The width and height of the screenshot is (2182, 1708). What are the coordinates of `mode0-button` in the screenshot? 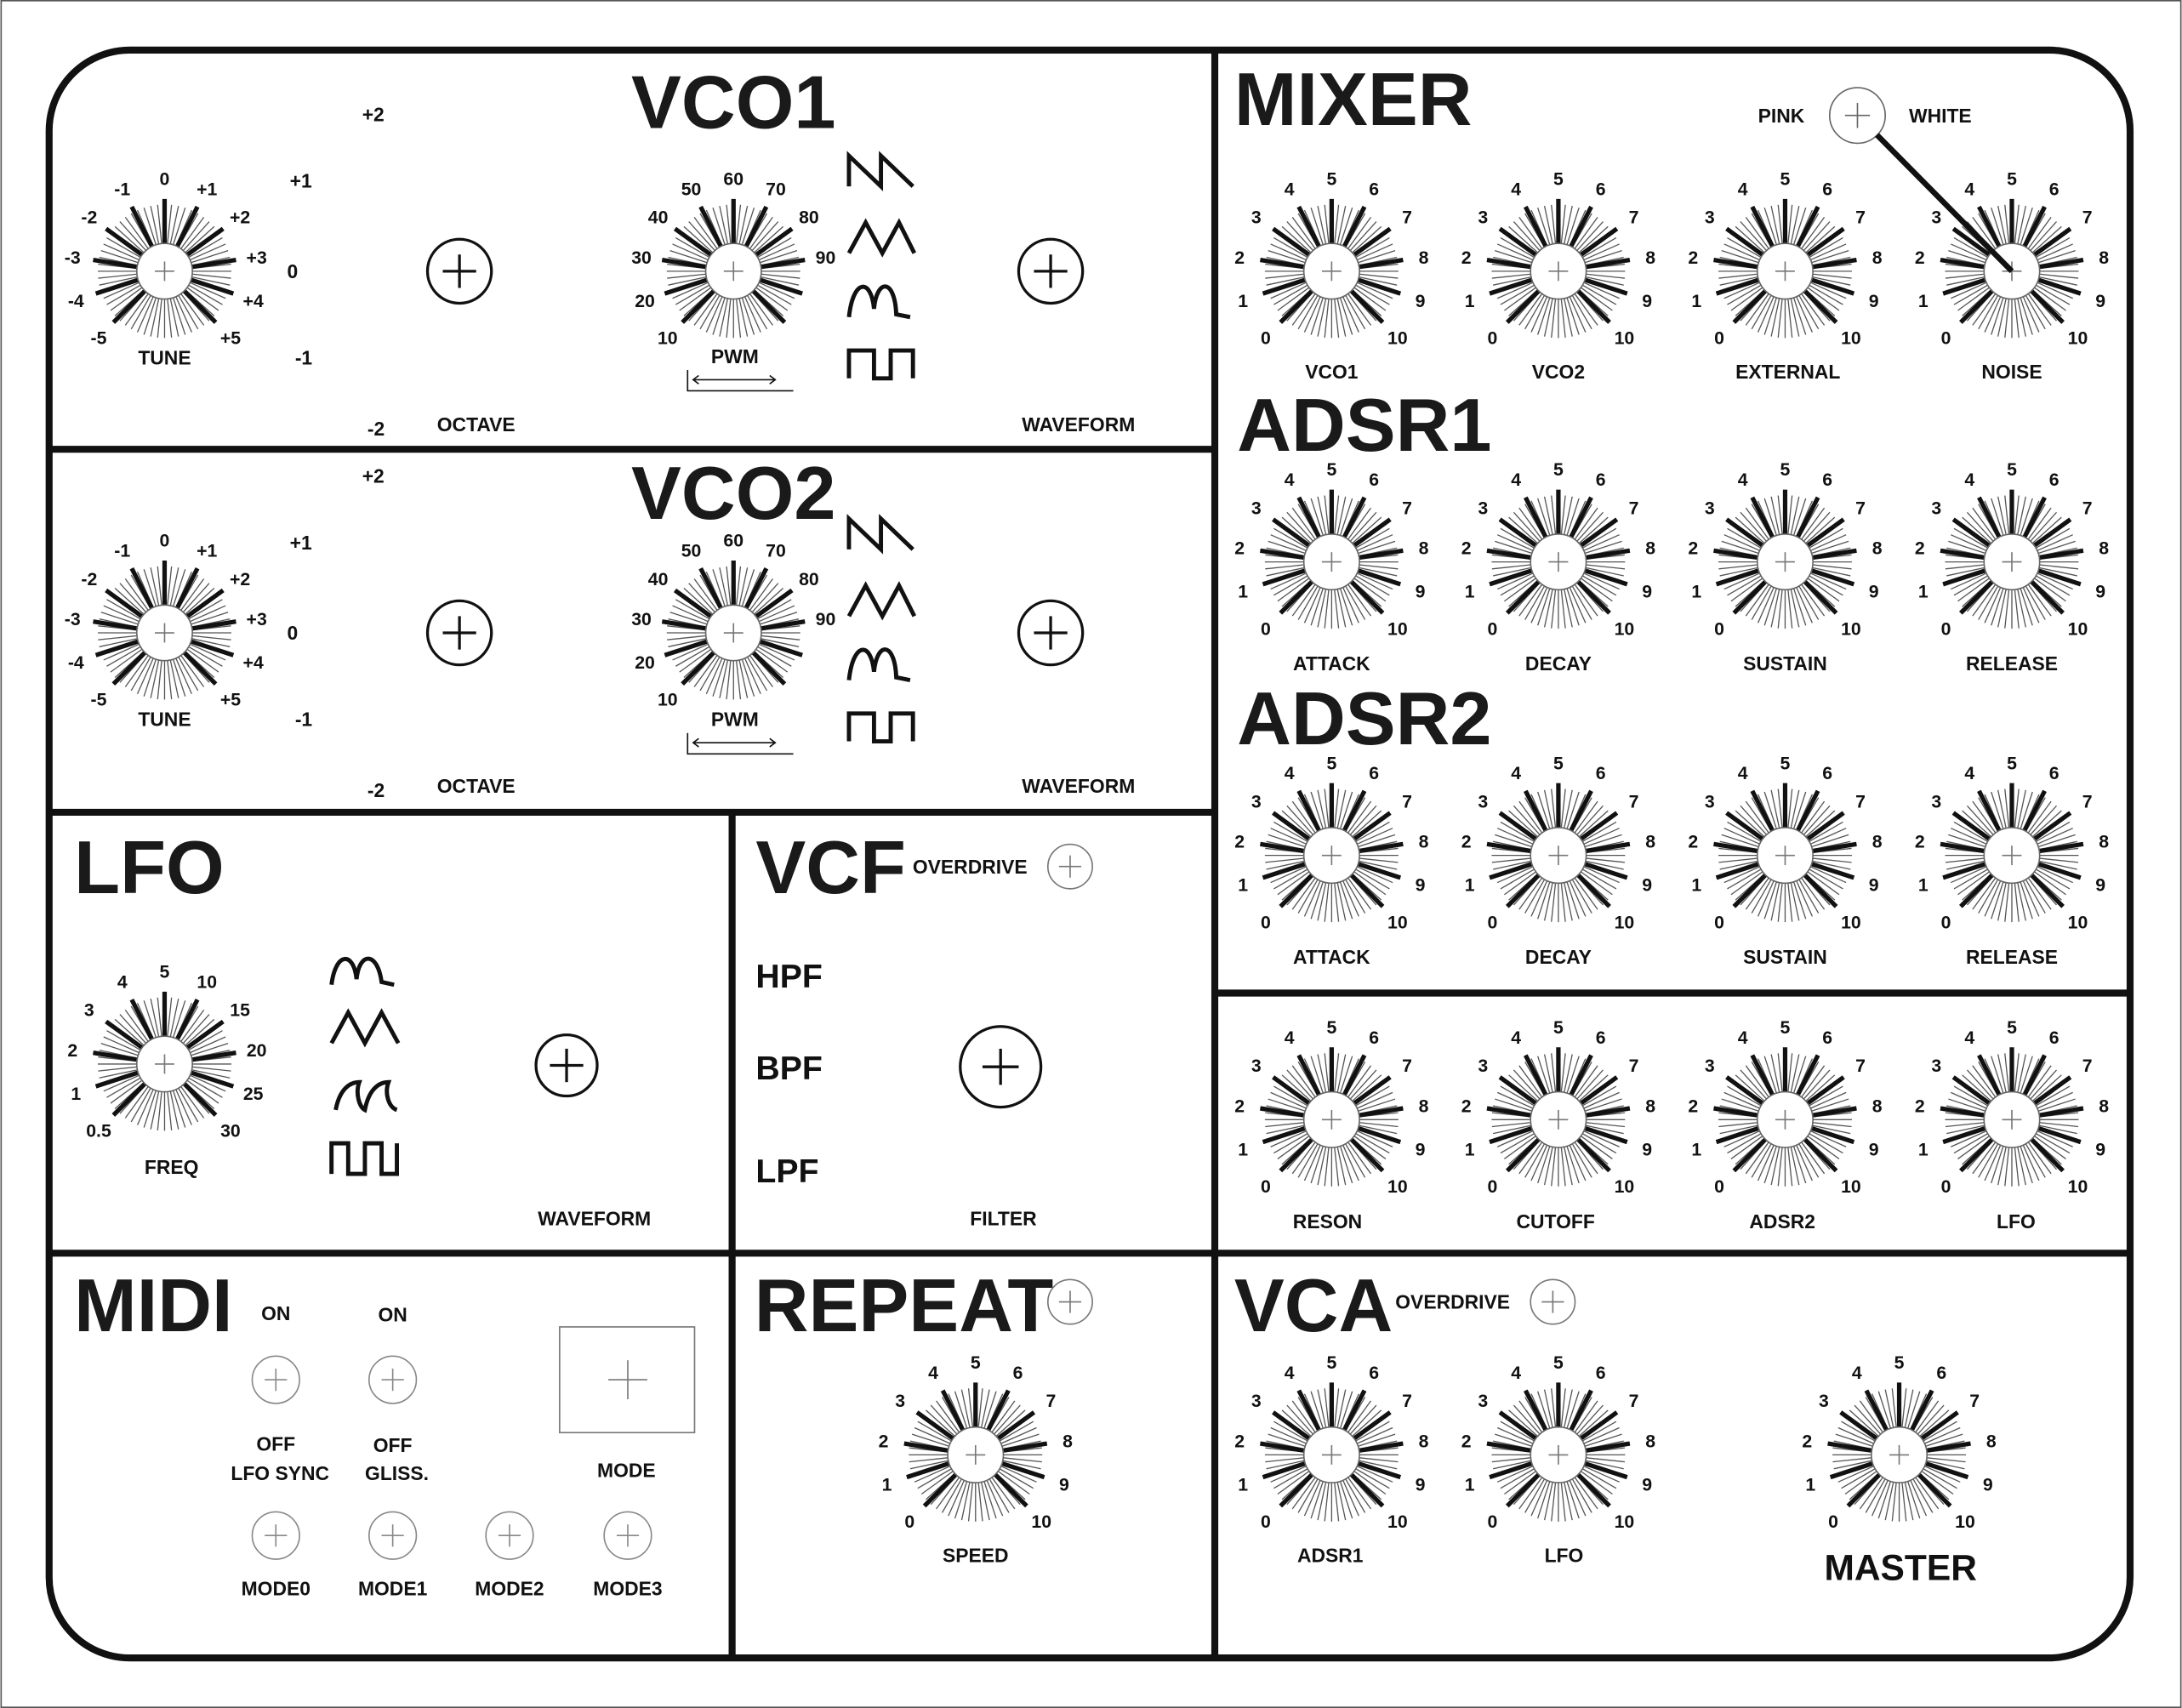 It's located at (275, 1535).